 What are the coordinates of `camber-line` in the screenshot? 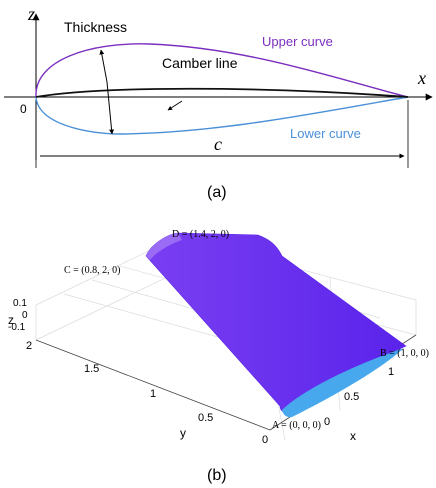 It's located at (222, 92).